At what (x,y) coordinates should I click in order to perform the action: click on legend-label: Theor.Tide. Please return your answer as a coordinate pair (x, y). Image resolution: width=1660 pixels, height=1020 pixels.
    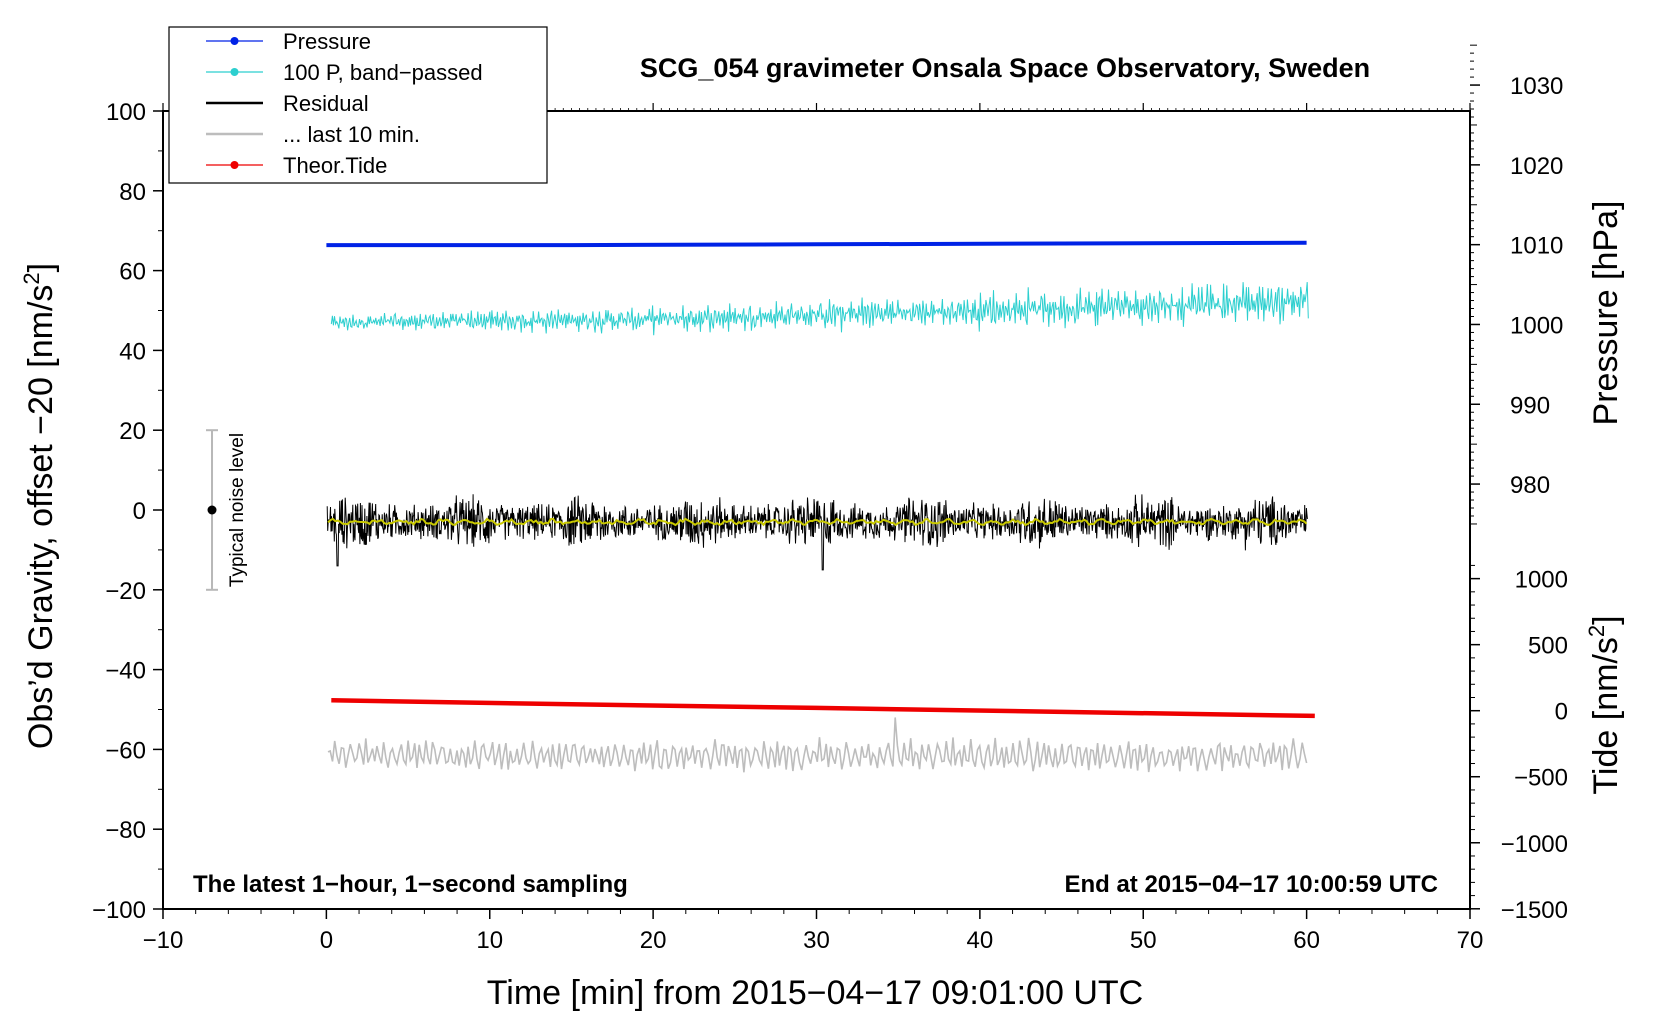
    Looking at the image, I should click on (335, 165).